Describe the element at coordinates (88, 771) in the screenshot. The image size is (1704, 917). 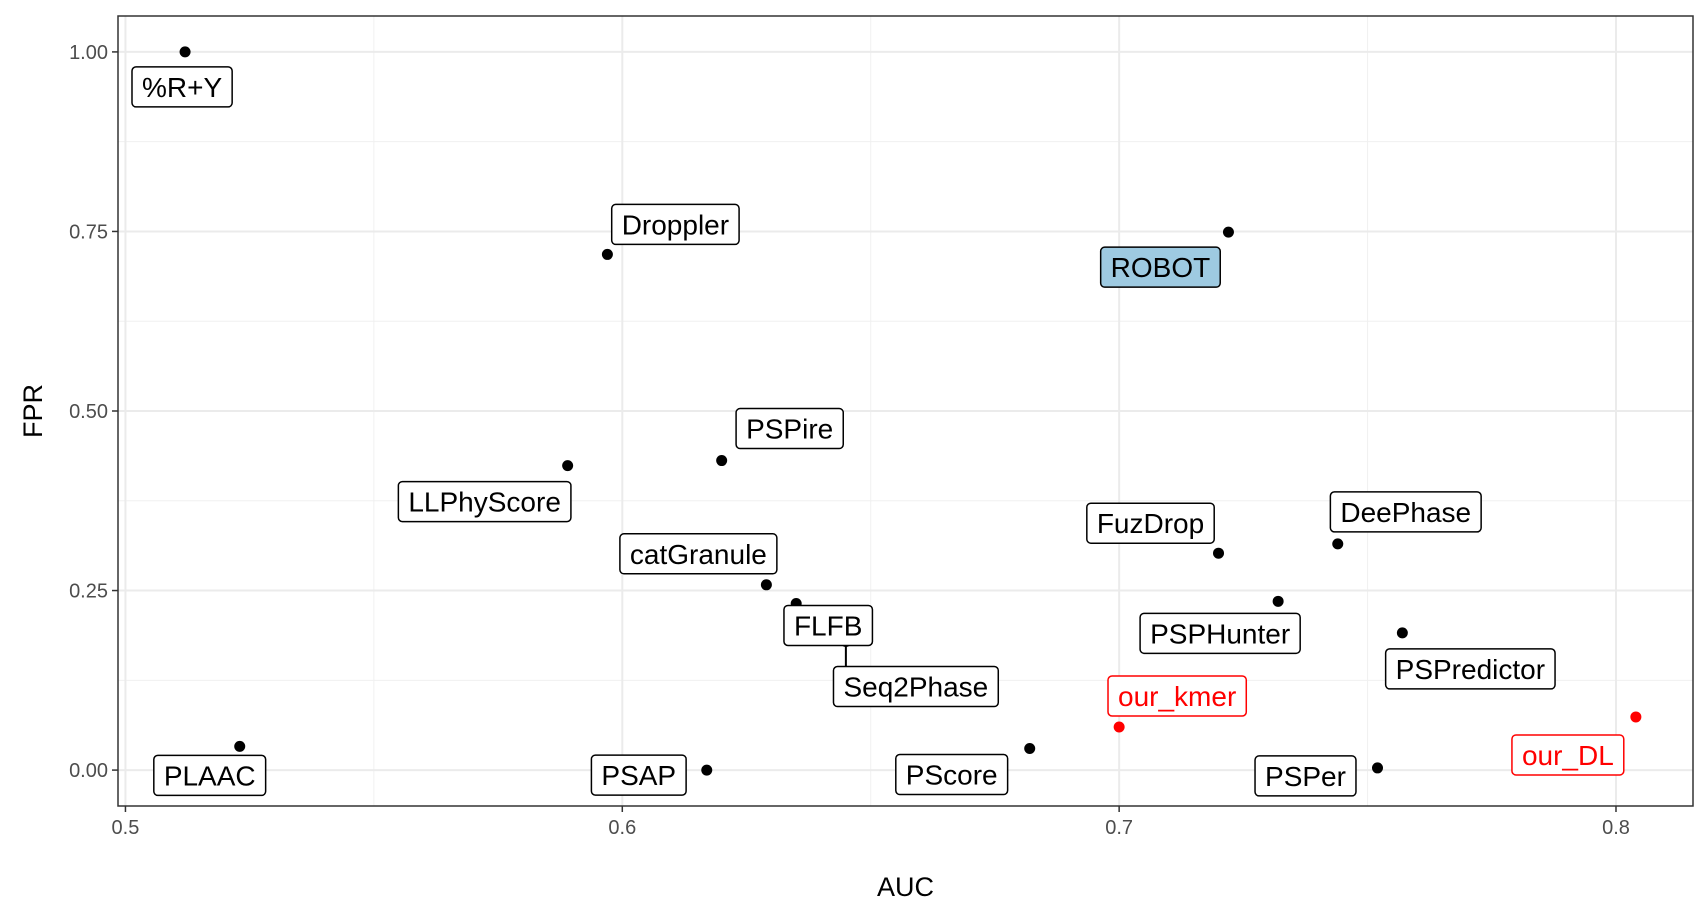
I see `y-tick-label: 0.00` at that location.